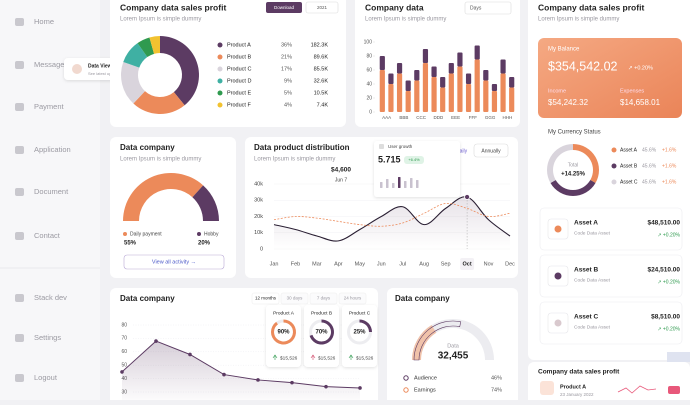 This screenshot has width=690, height=405. What do you see at coordinates (44, 21) in the screenshot?
I see `menu-item: Home` at bounding box center [44, 21].